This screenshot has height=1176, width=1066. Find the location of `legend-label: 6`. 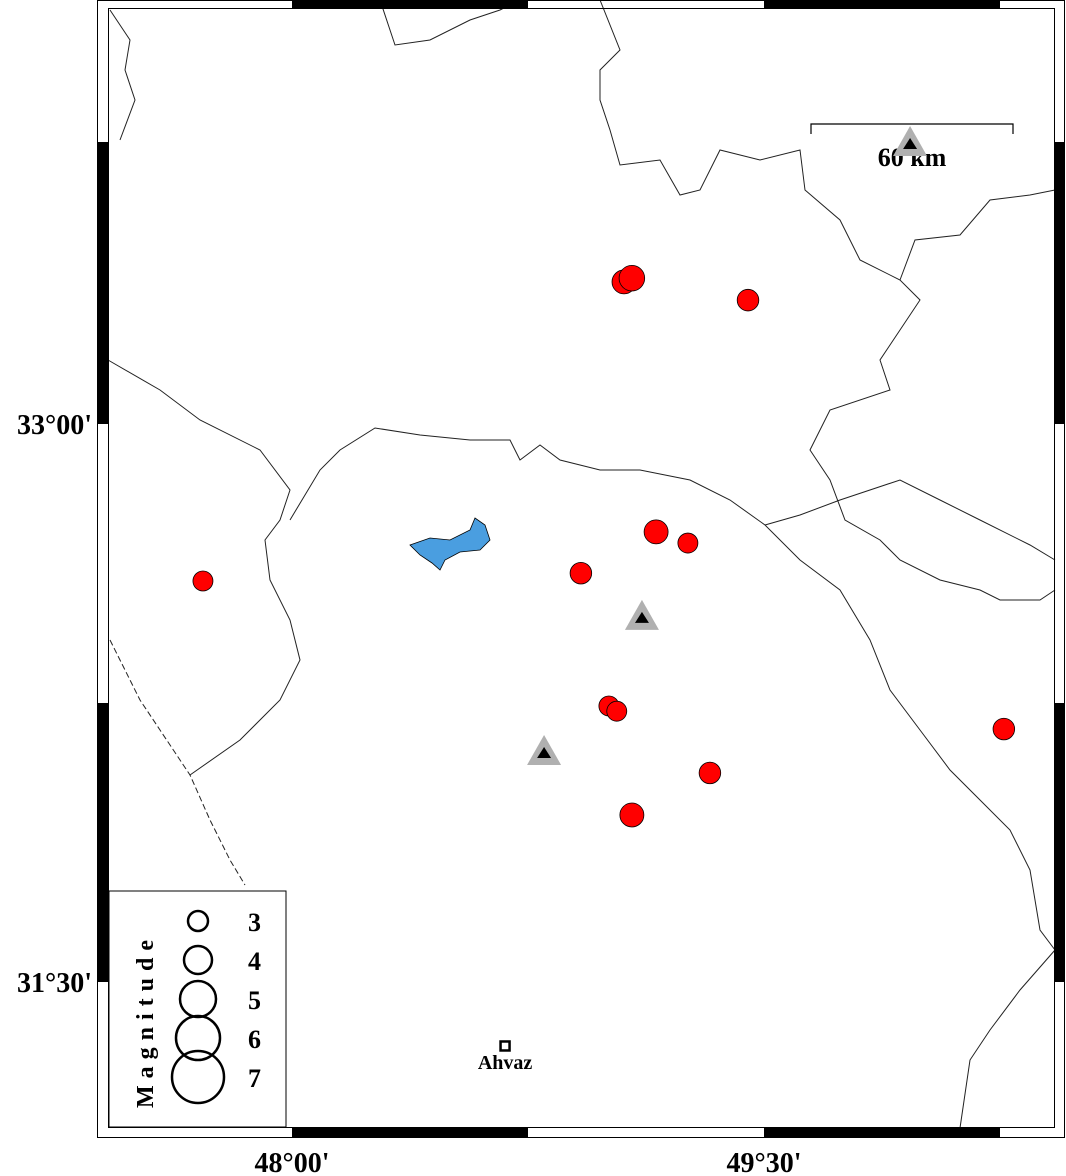

legend-label: 6 is located at coordinates (254, 1039).